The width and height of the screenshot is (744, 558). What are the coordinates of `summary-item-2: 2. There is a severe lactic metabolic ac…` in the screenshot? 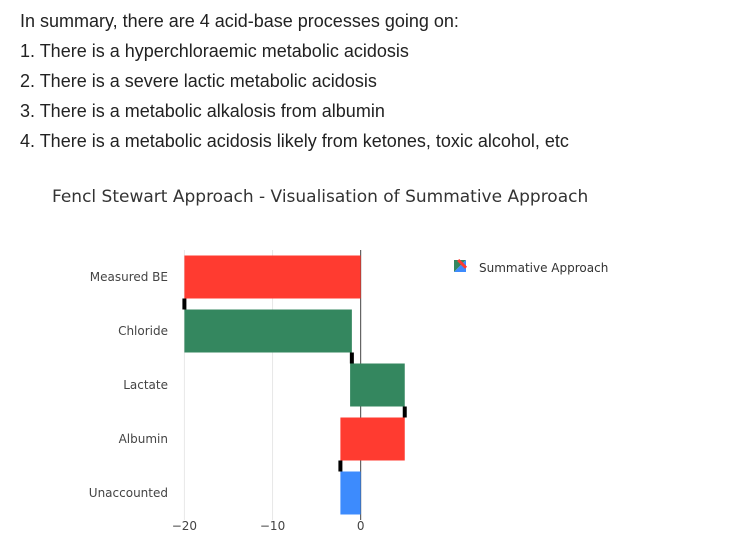 It's located at (198, 81).